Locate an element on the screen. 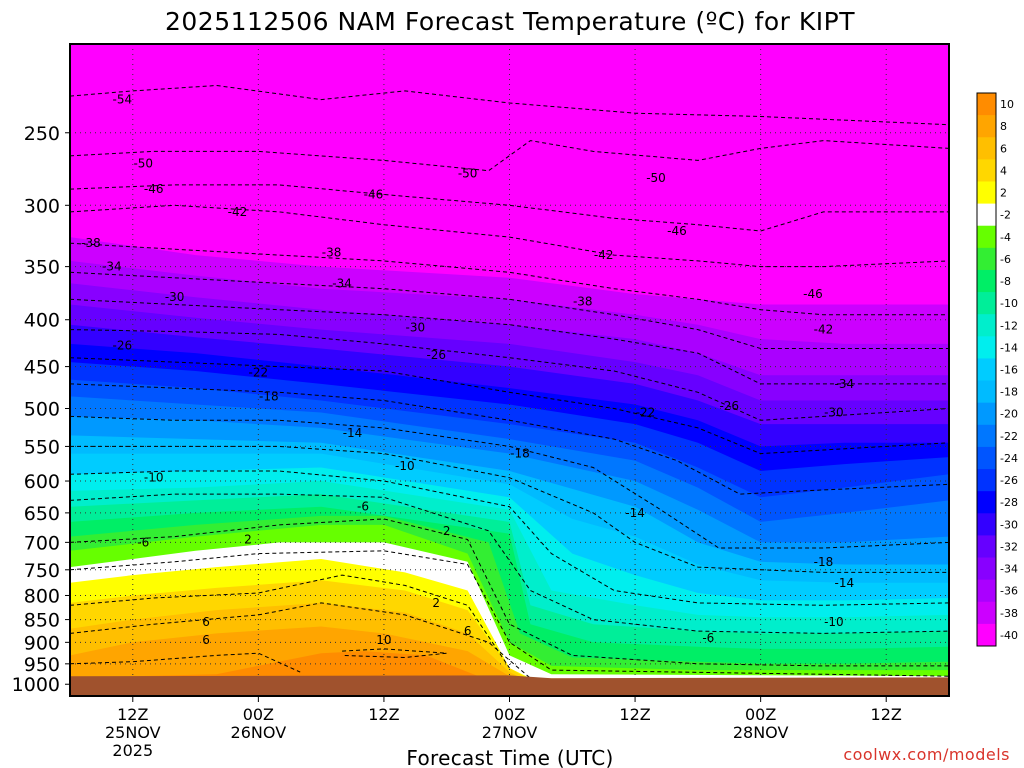 This screenshot has width=1024, height=768. contour-label: -38 is located at coordinates (583, 301).